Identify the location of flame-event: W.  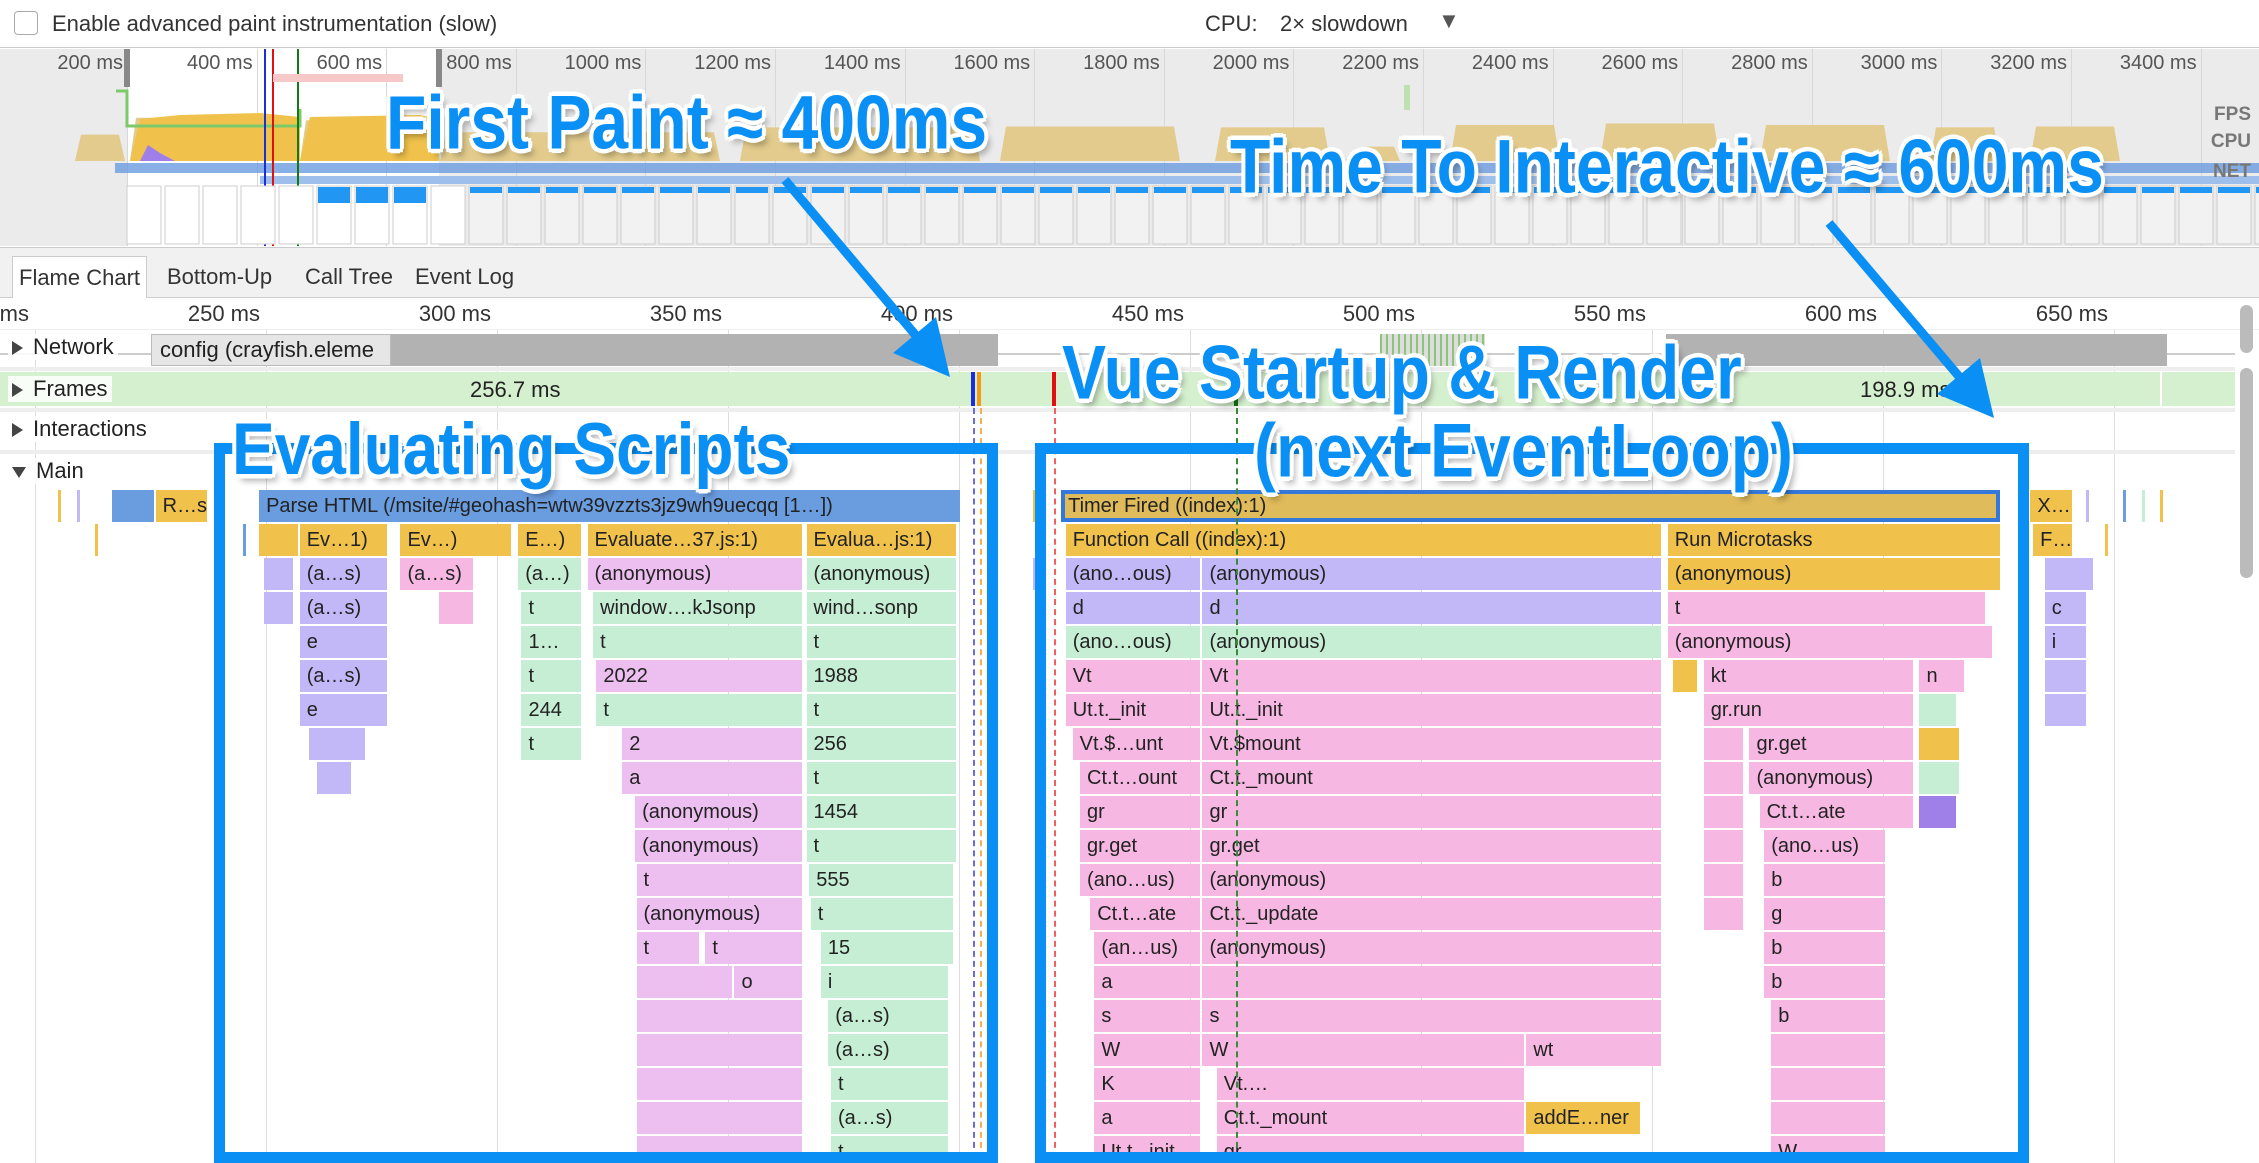
(1147, 1050).